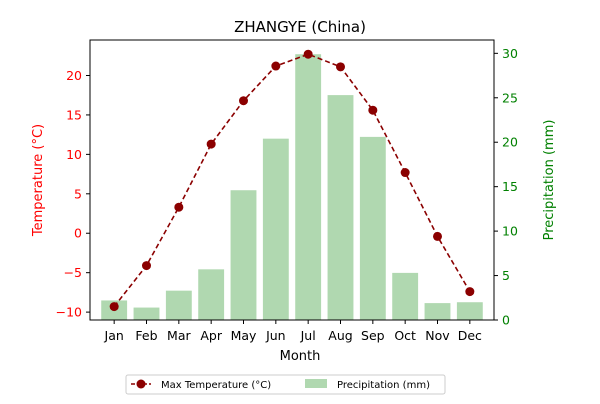  Describe the element at coordinates (275, 335) in the screenshot. I see `x-tick-label: Jun` at that location.